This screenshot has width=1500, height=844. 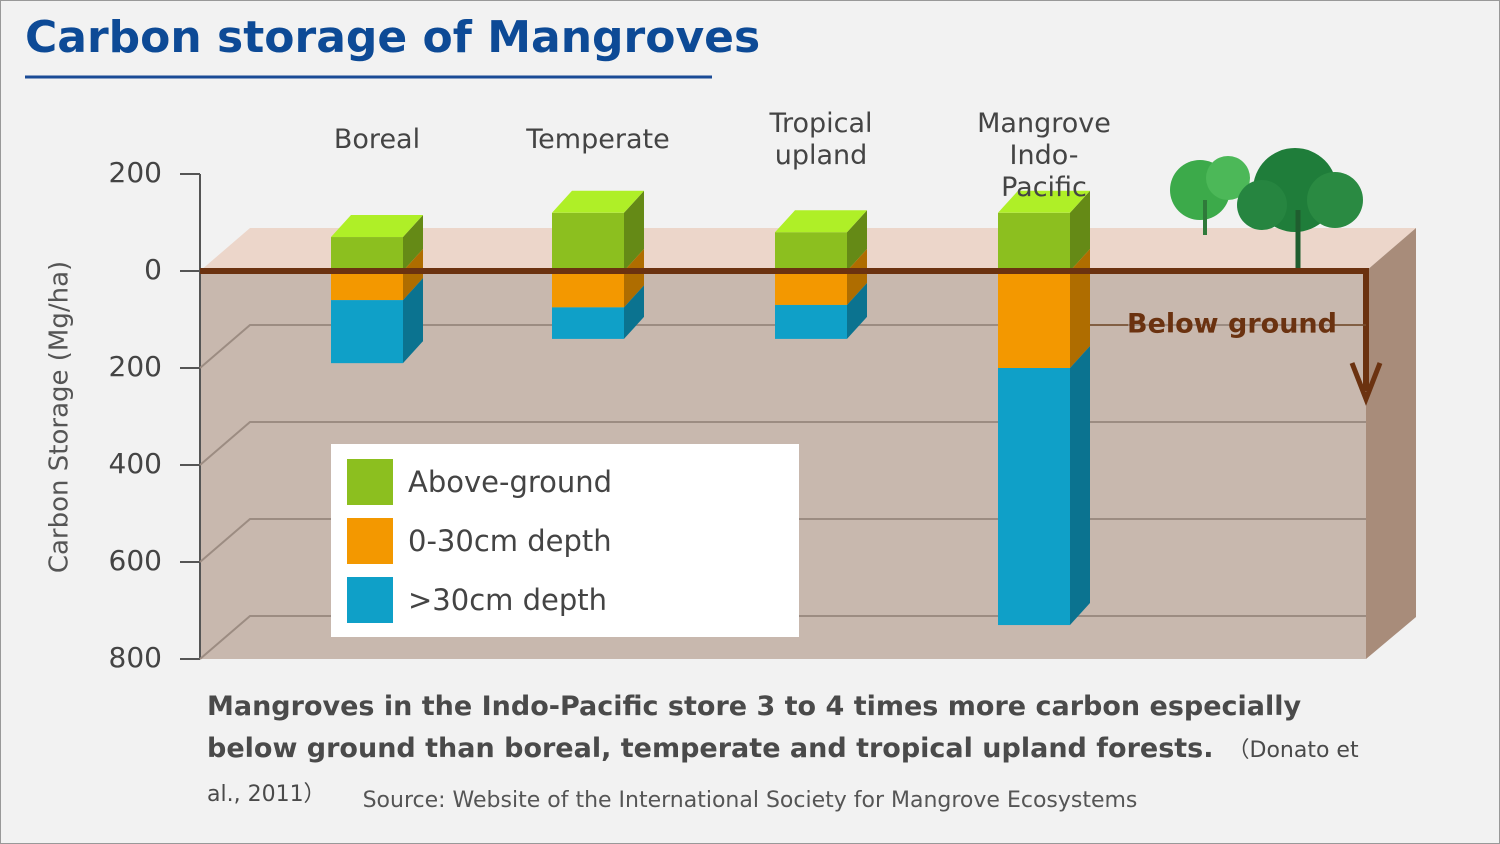 I want to click on category-label: Temperate, so click(x=598, y=139).